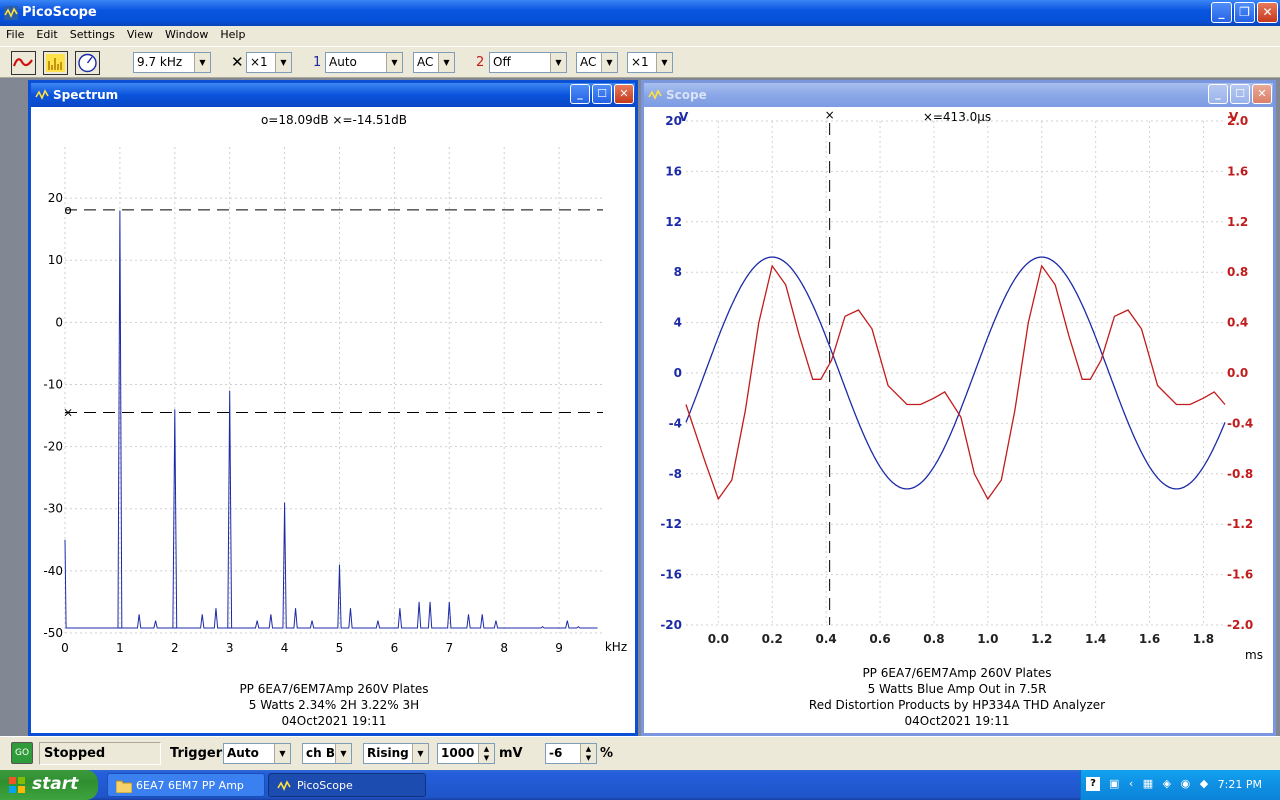  What do you see at coordinates (640, 36) in the screenshot?
I see `menu-bar: File Edit Settings View Window Help` at bounding box center [640, 36].